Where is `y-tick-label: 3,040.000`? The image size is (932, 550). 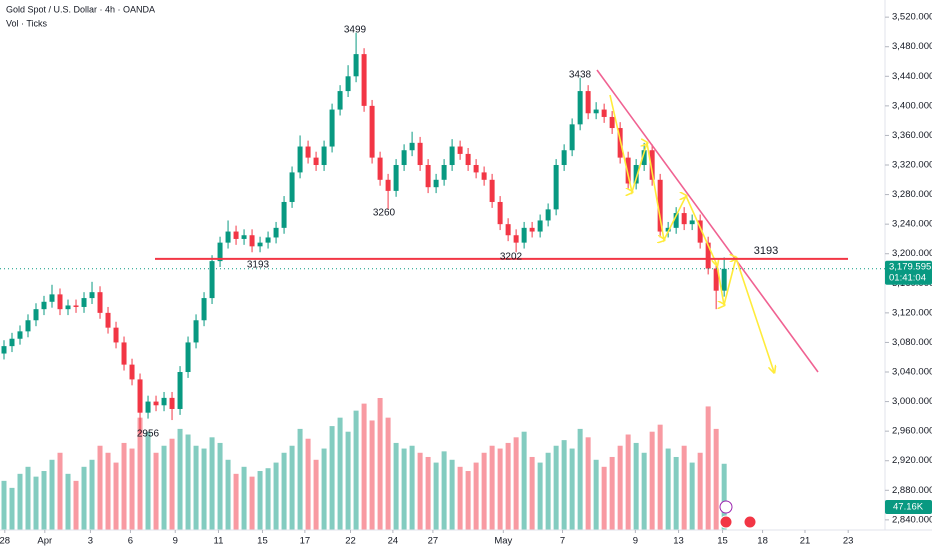 y-tick-label: 3,040.000 is located at coordinates (912, 372).